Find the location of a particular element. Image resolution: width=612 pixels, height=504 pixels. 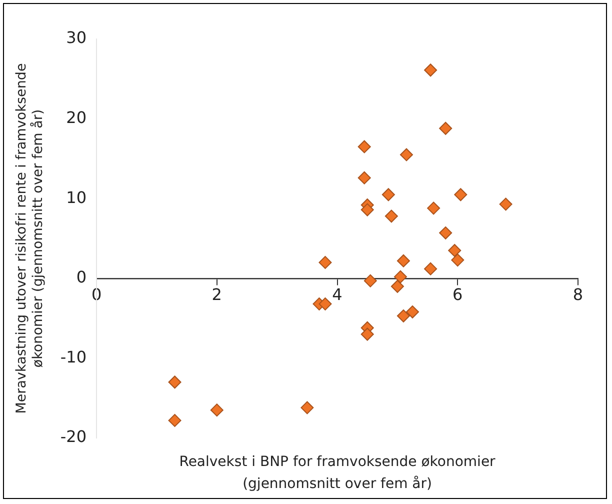

x-axis-title: Realvekst i BNP for framvoksende økonomier (gjennomsnitt over fem år) is located at coordinates (337, 473).